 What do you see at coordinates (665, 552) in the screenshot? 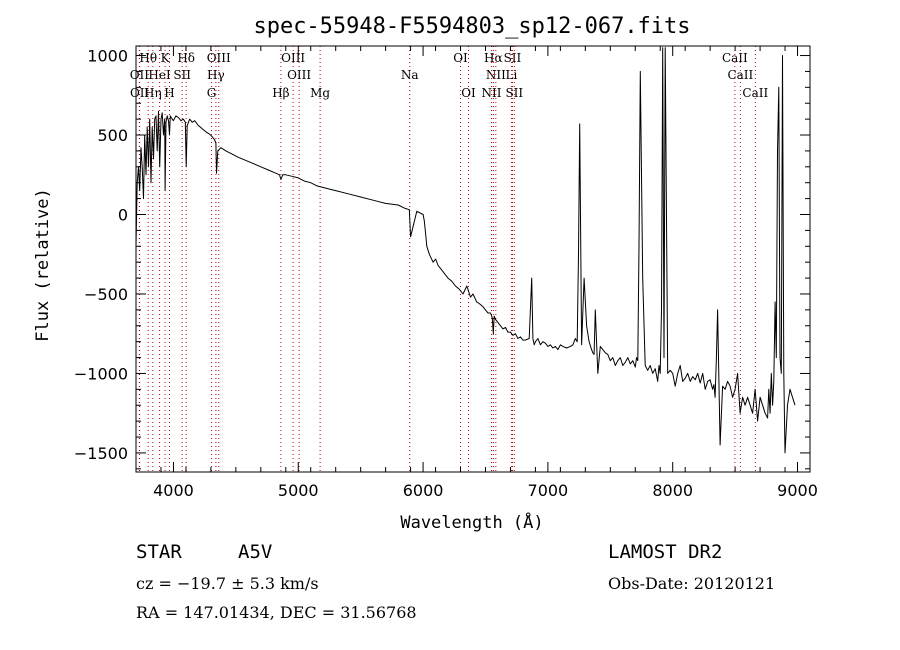
I see `survey-label: LAMOST DR2` at bounding box center [665, 552].